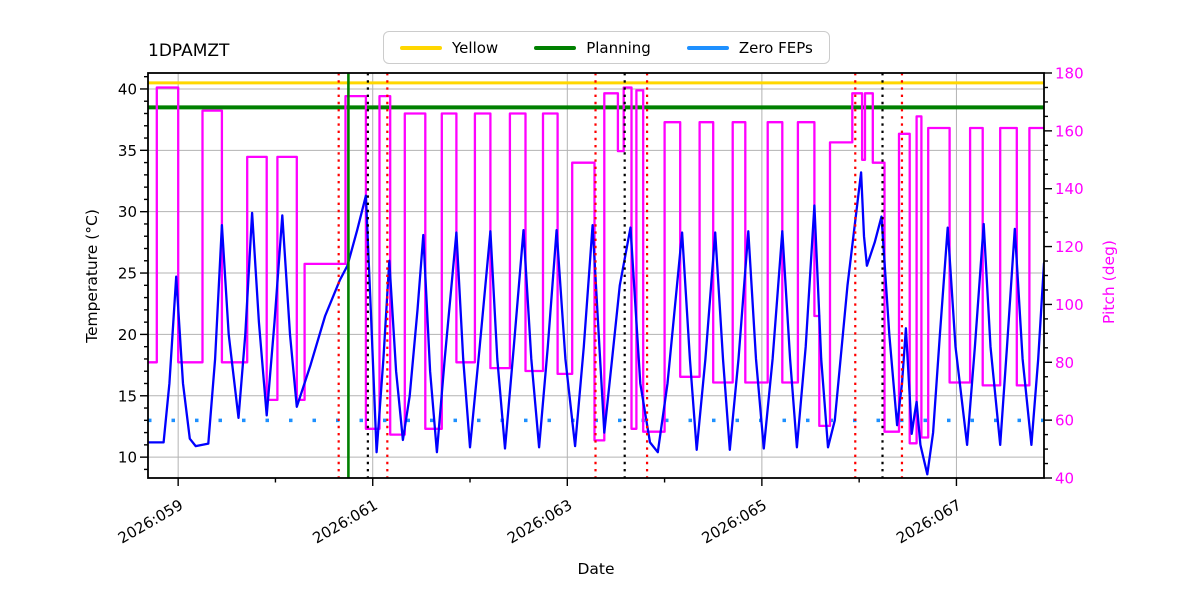 Image resolution: width=1200 pixels, height=600 pixels. What do you see at coordinates (127, 274) in the screenshot?
I see `tick-label: 25` at bounding box center [127, 274].